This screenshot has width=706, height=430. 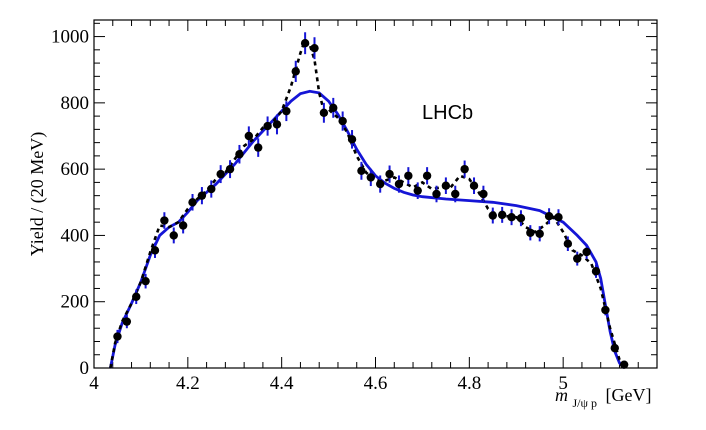 What do you see at coordinates (75, 103) in the screenshot?
I see `y-tick-label: 800` at bounding box center [75, 103].